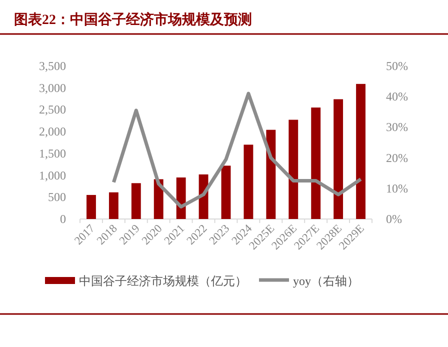 This screenshot has height=347, width=448. I want to click on y2-tick-label: 30%, so click(397, 127).